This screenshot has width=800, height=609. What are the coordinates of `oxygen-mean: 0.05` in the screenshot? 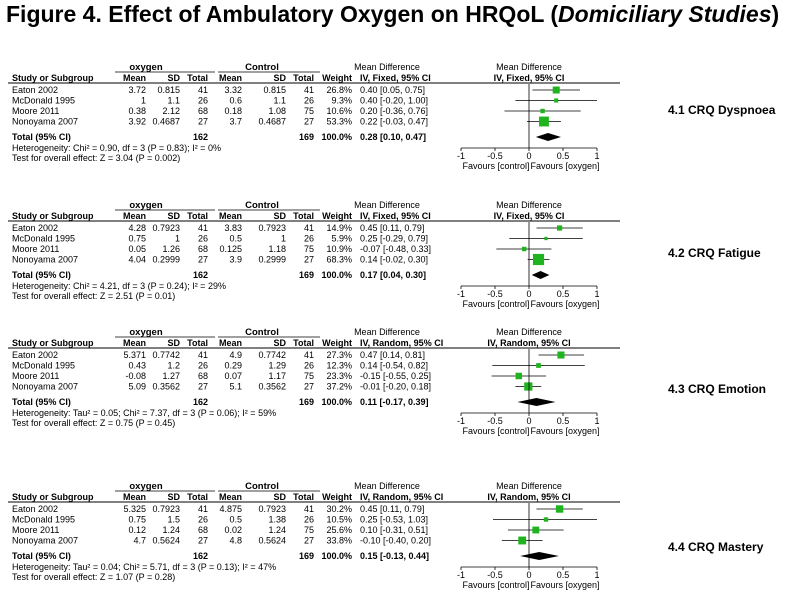 It's located at (137, 249).